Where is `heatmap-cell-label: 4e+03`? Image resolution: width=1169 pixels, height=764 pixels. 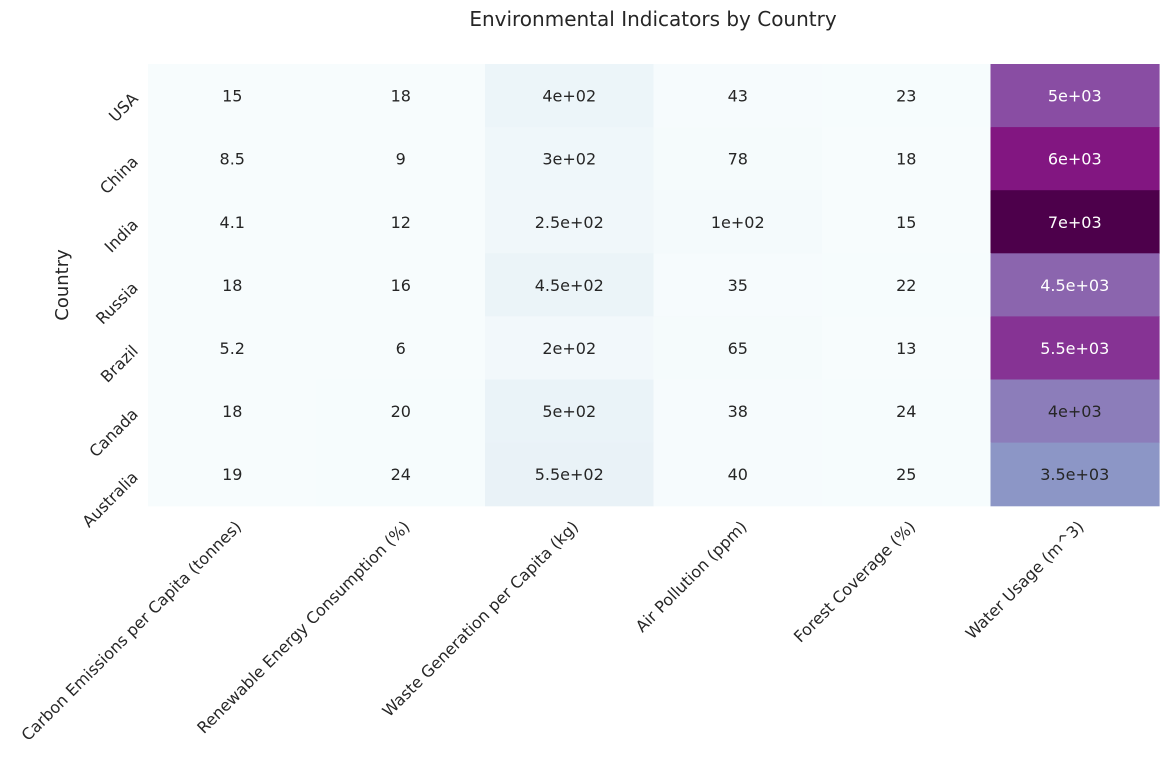
heatmap-cell-label: 4e+03 is located at coordinates (1075, 411).